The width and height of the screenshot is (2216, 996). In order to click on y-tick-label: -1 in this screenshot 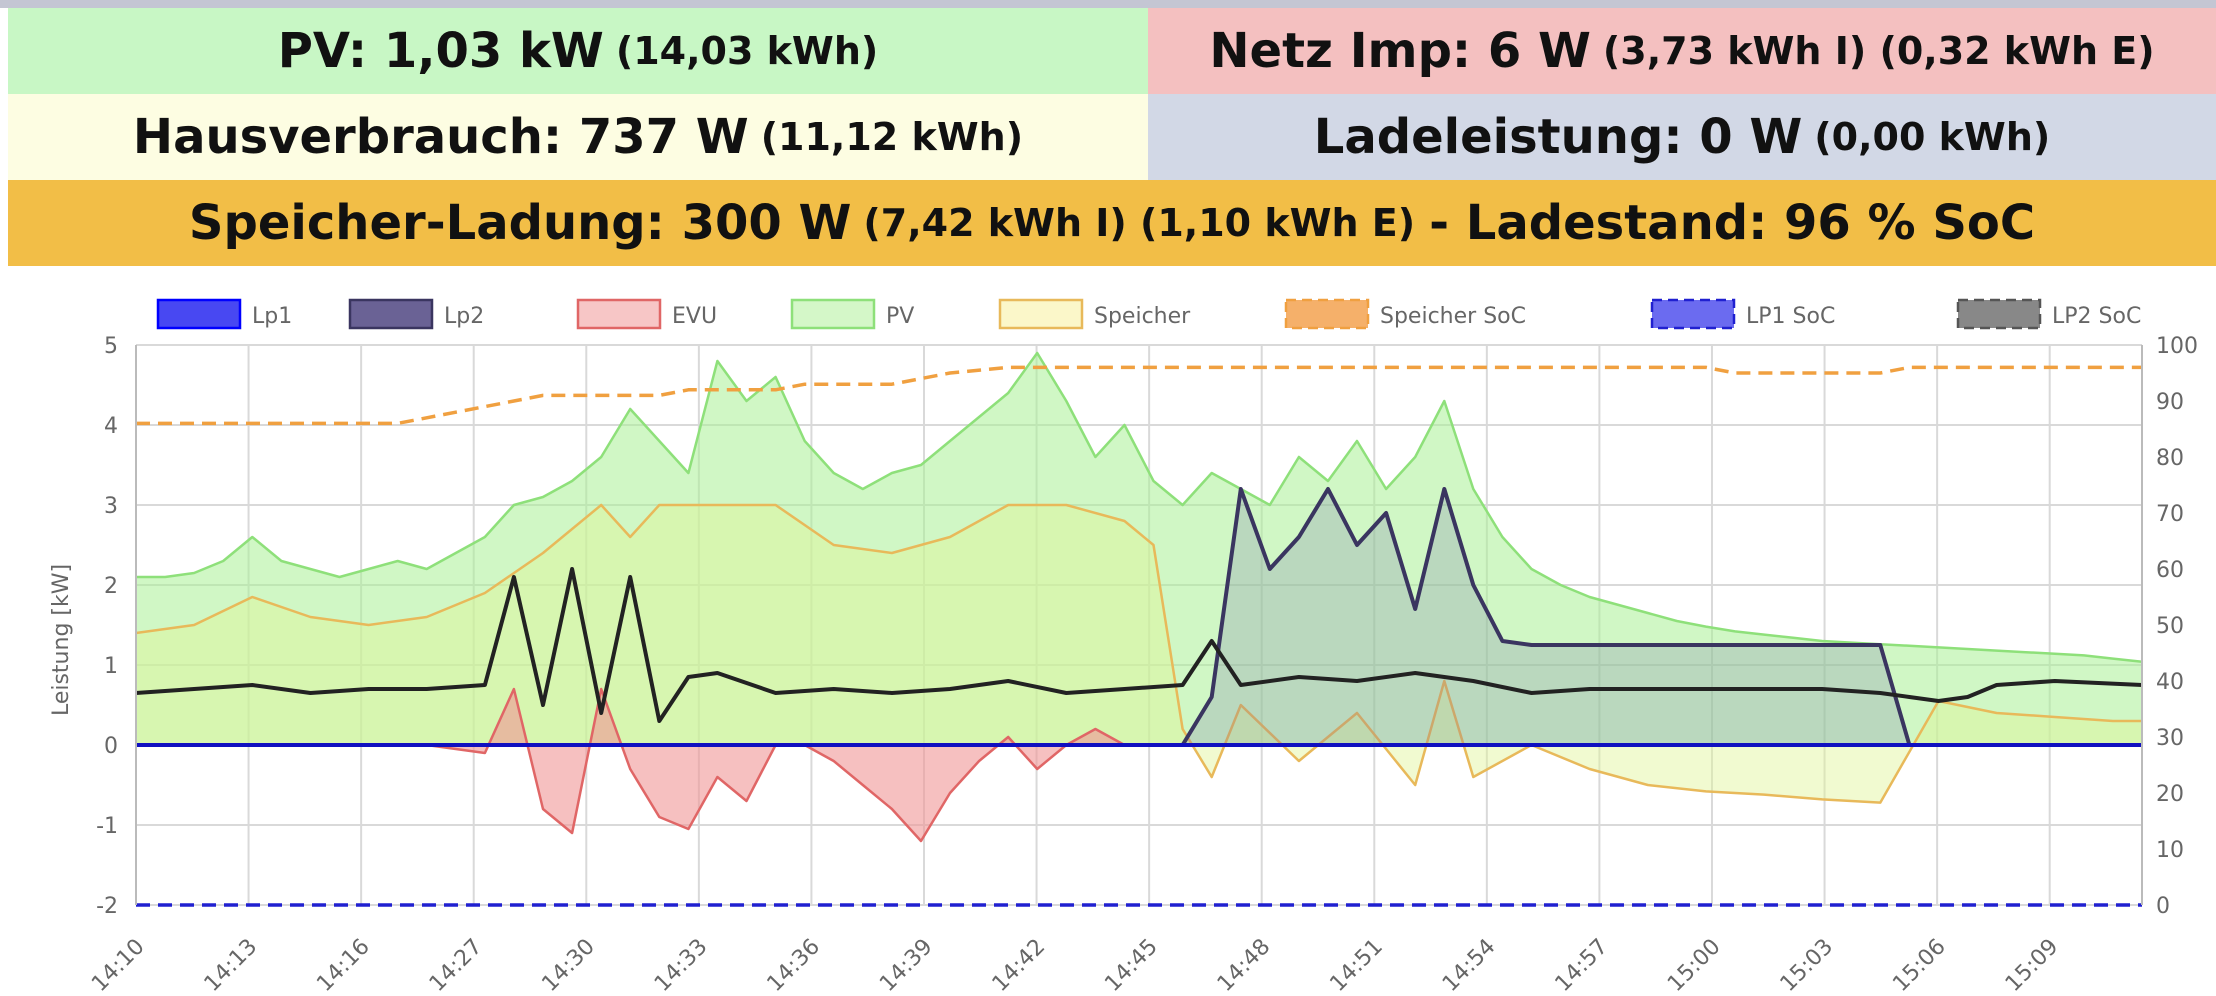, I will do `click(107, 826)`.